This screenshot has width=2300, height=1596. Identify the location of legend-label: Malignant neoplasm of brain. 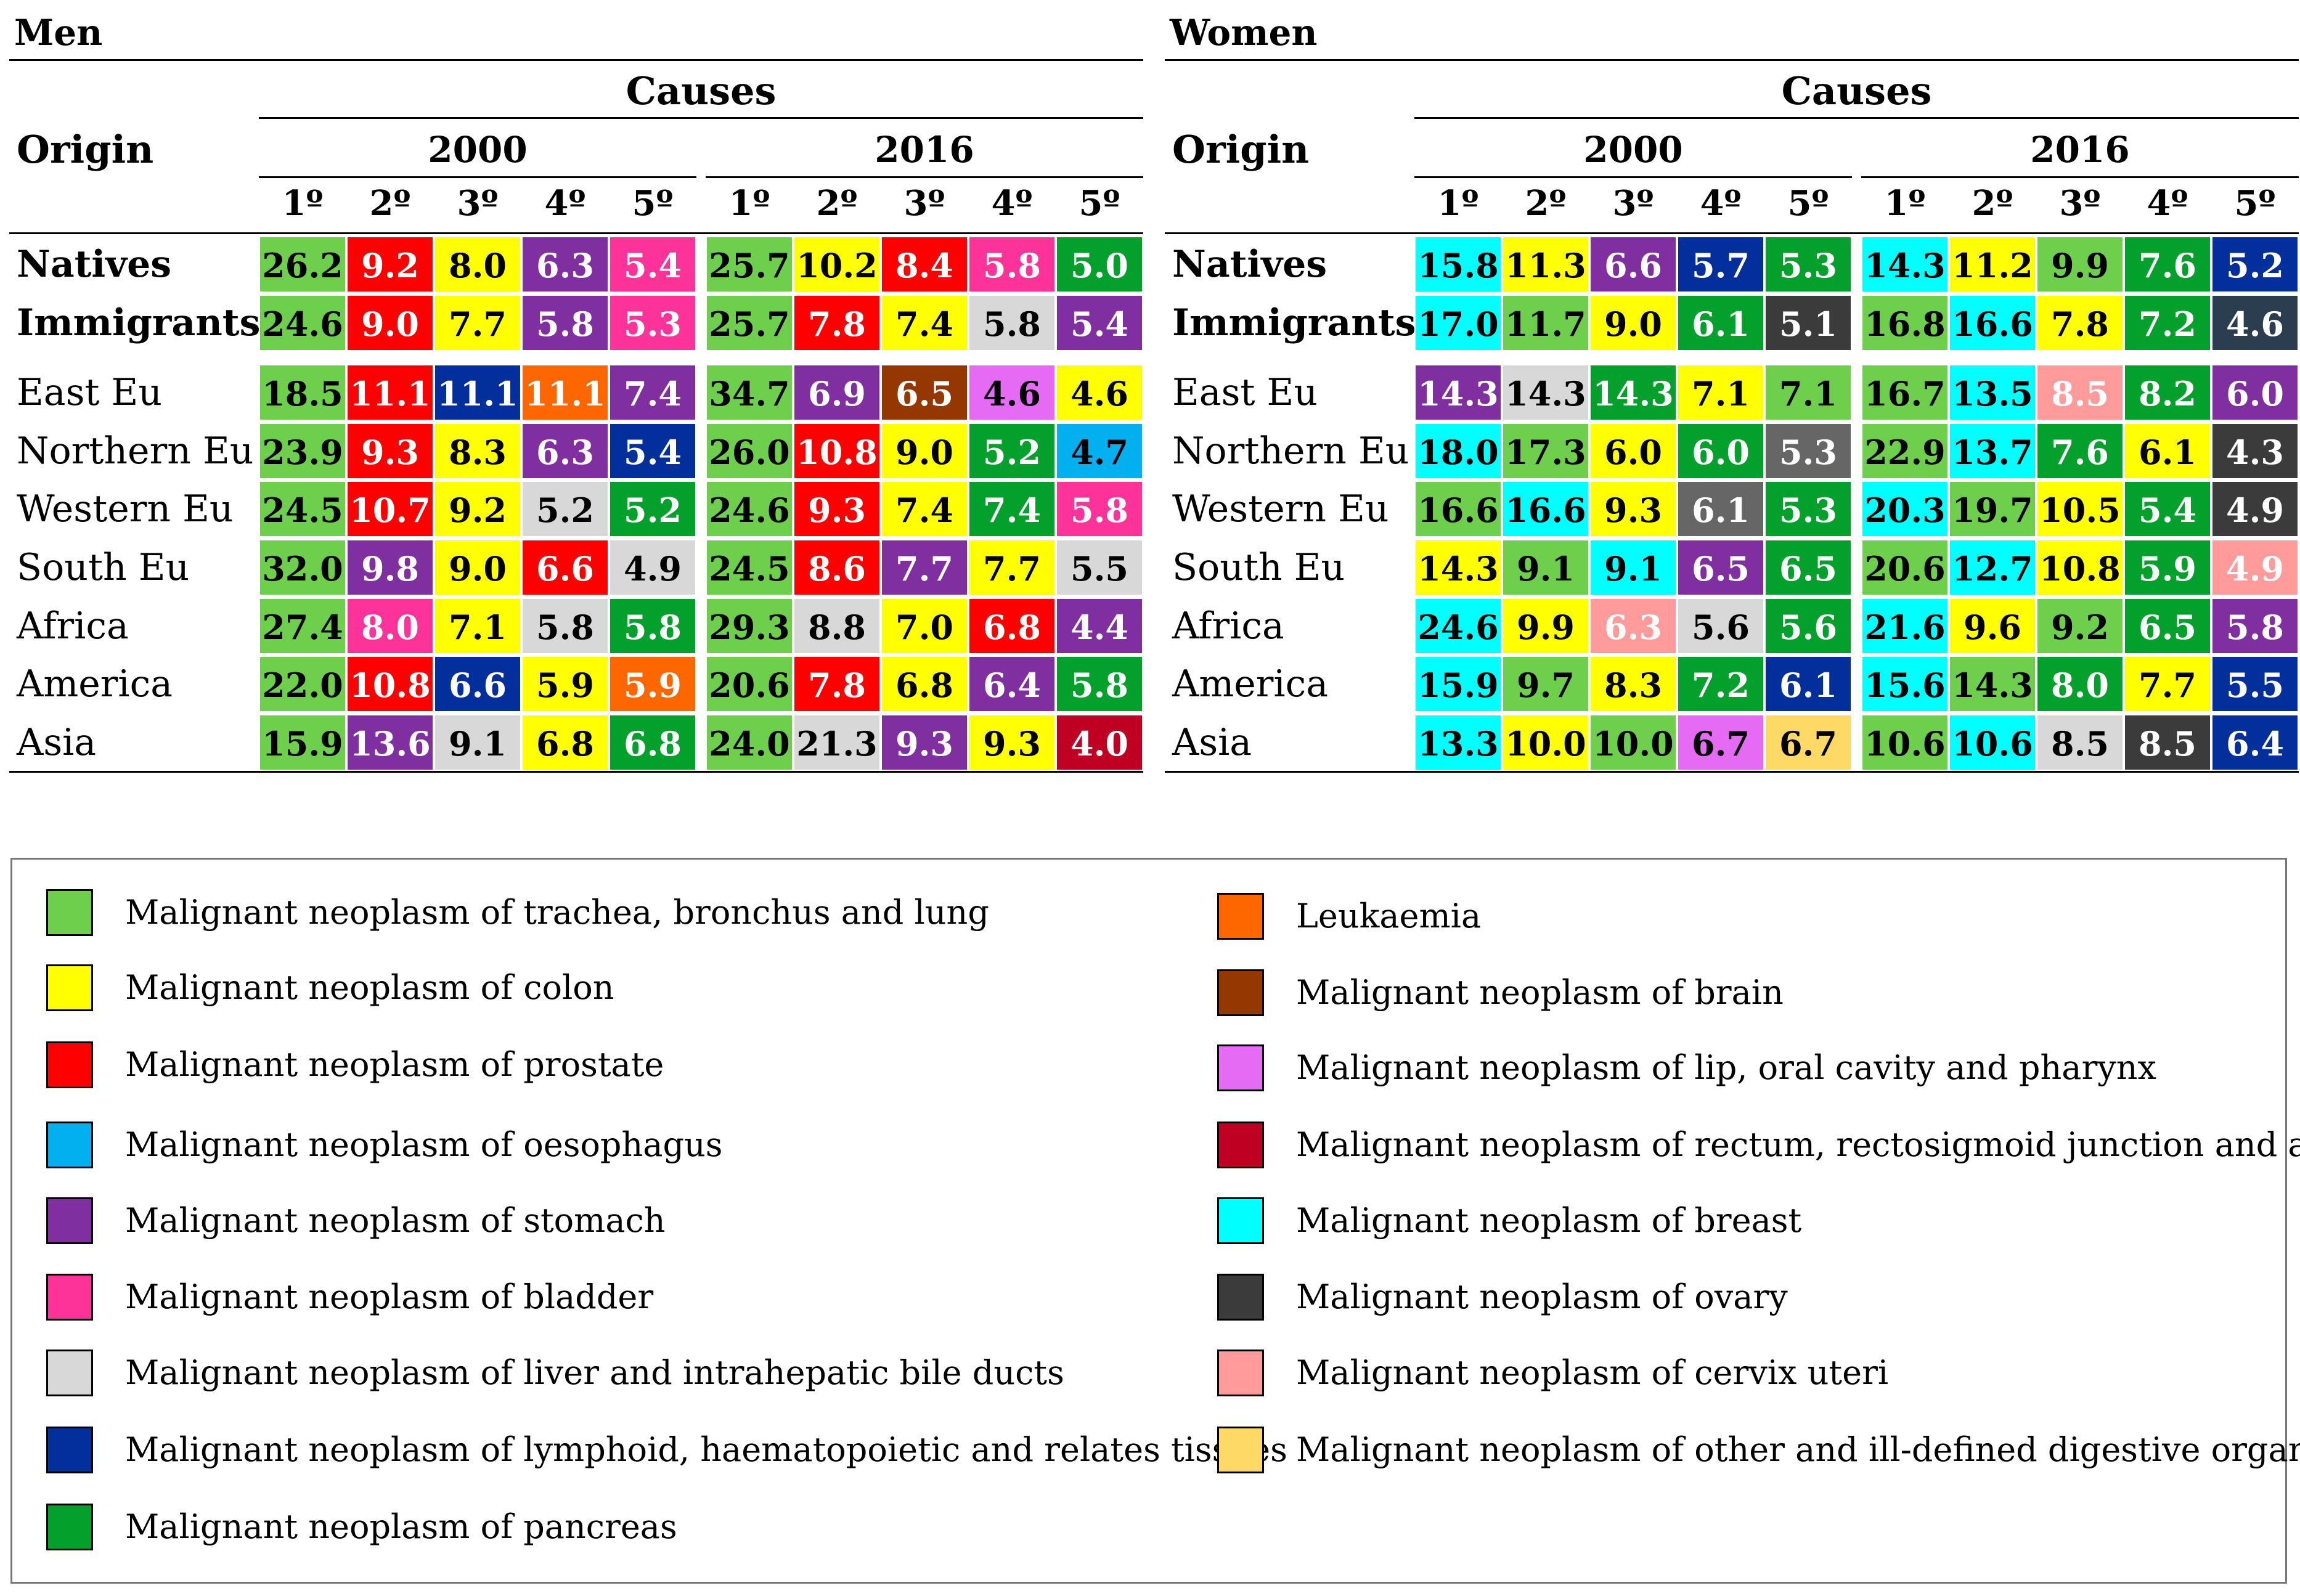
(1540, 992).